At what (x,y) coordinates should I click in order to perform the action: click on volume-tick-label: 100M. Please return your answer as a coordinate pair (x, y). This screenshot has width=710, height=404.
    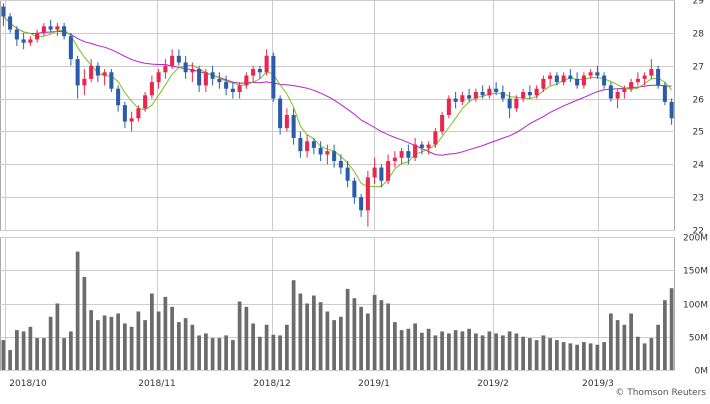
    Looking at the image, I should click on (695, 306).